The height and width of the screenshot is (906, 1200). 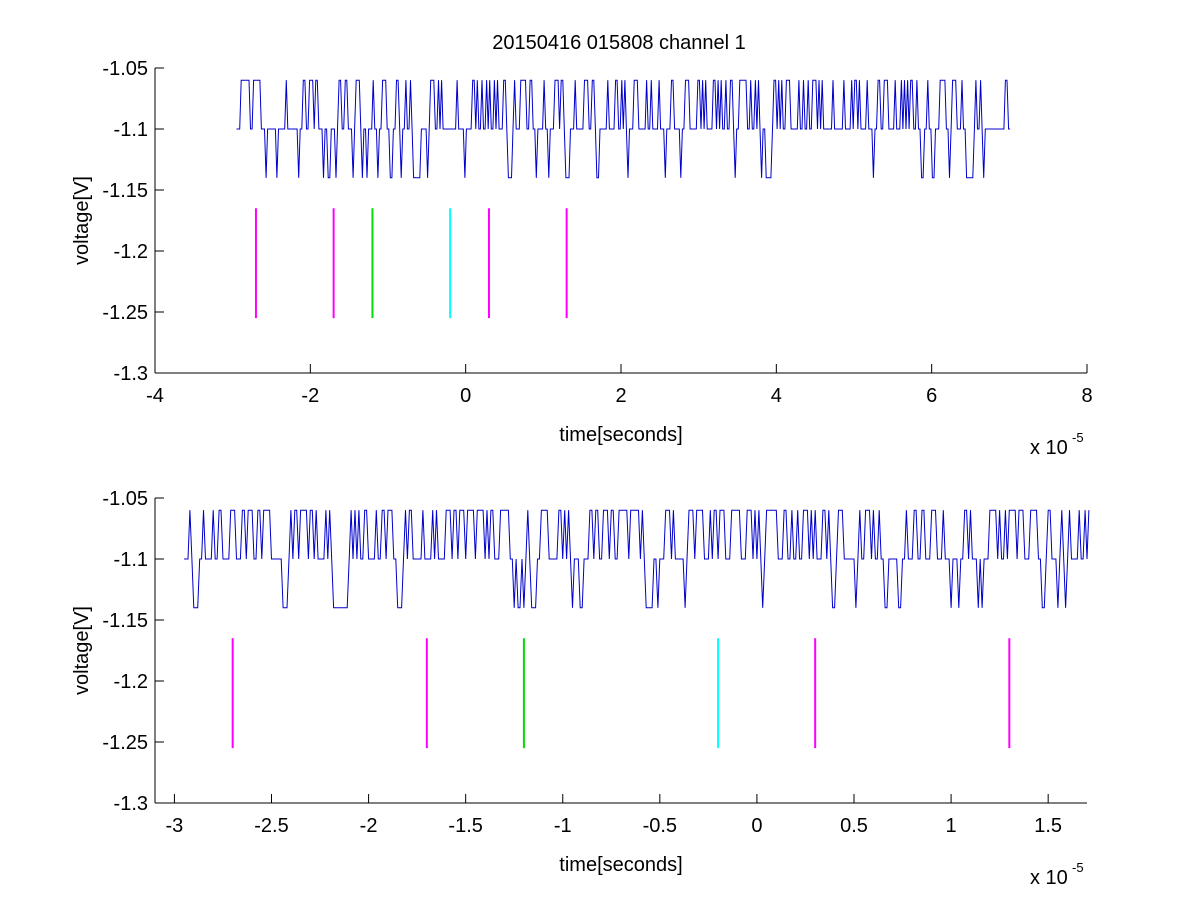 What do you see at coordinates (465, 826) in the screenshot?
I see `x-tick-label: -1.5` at bounding box center [465, 826].